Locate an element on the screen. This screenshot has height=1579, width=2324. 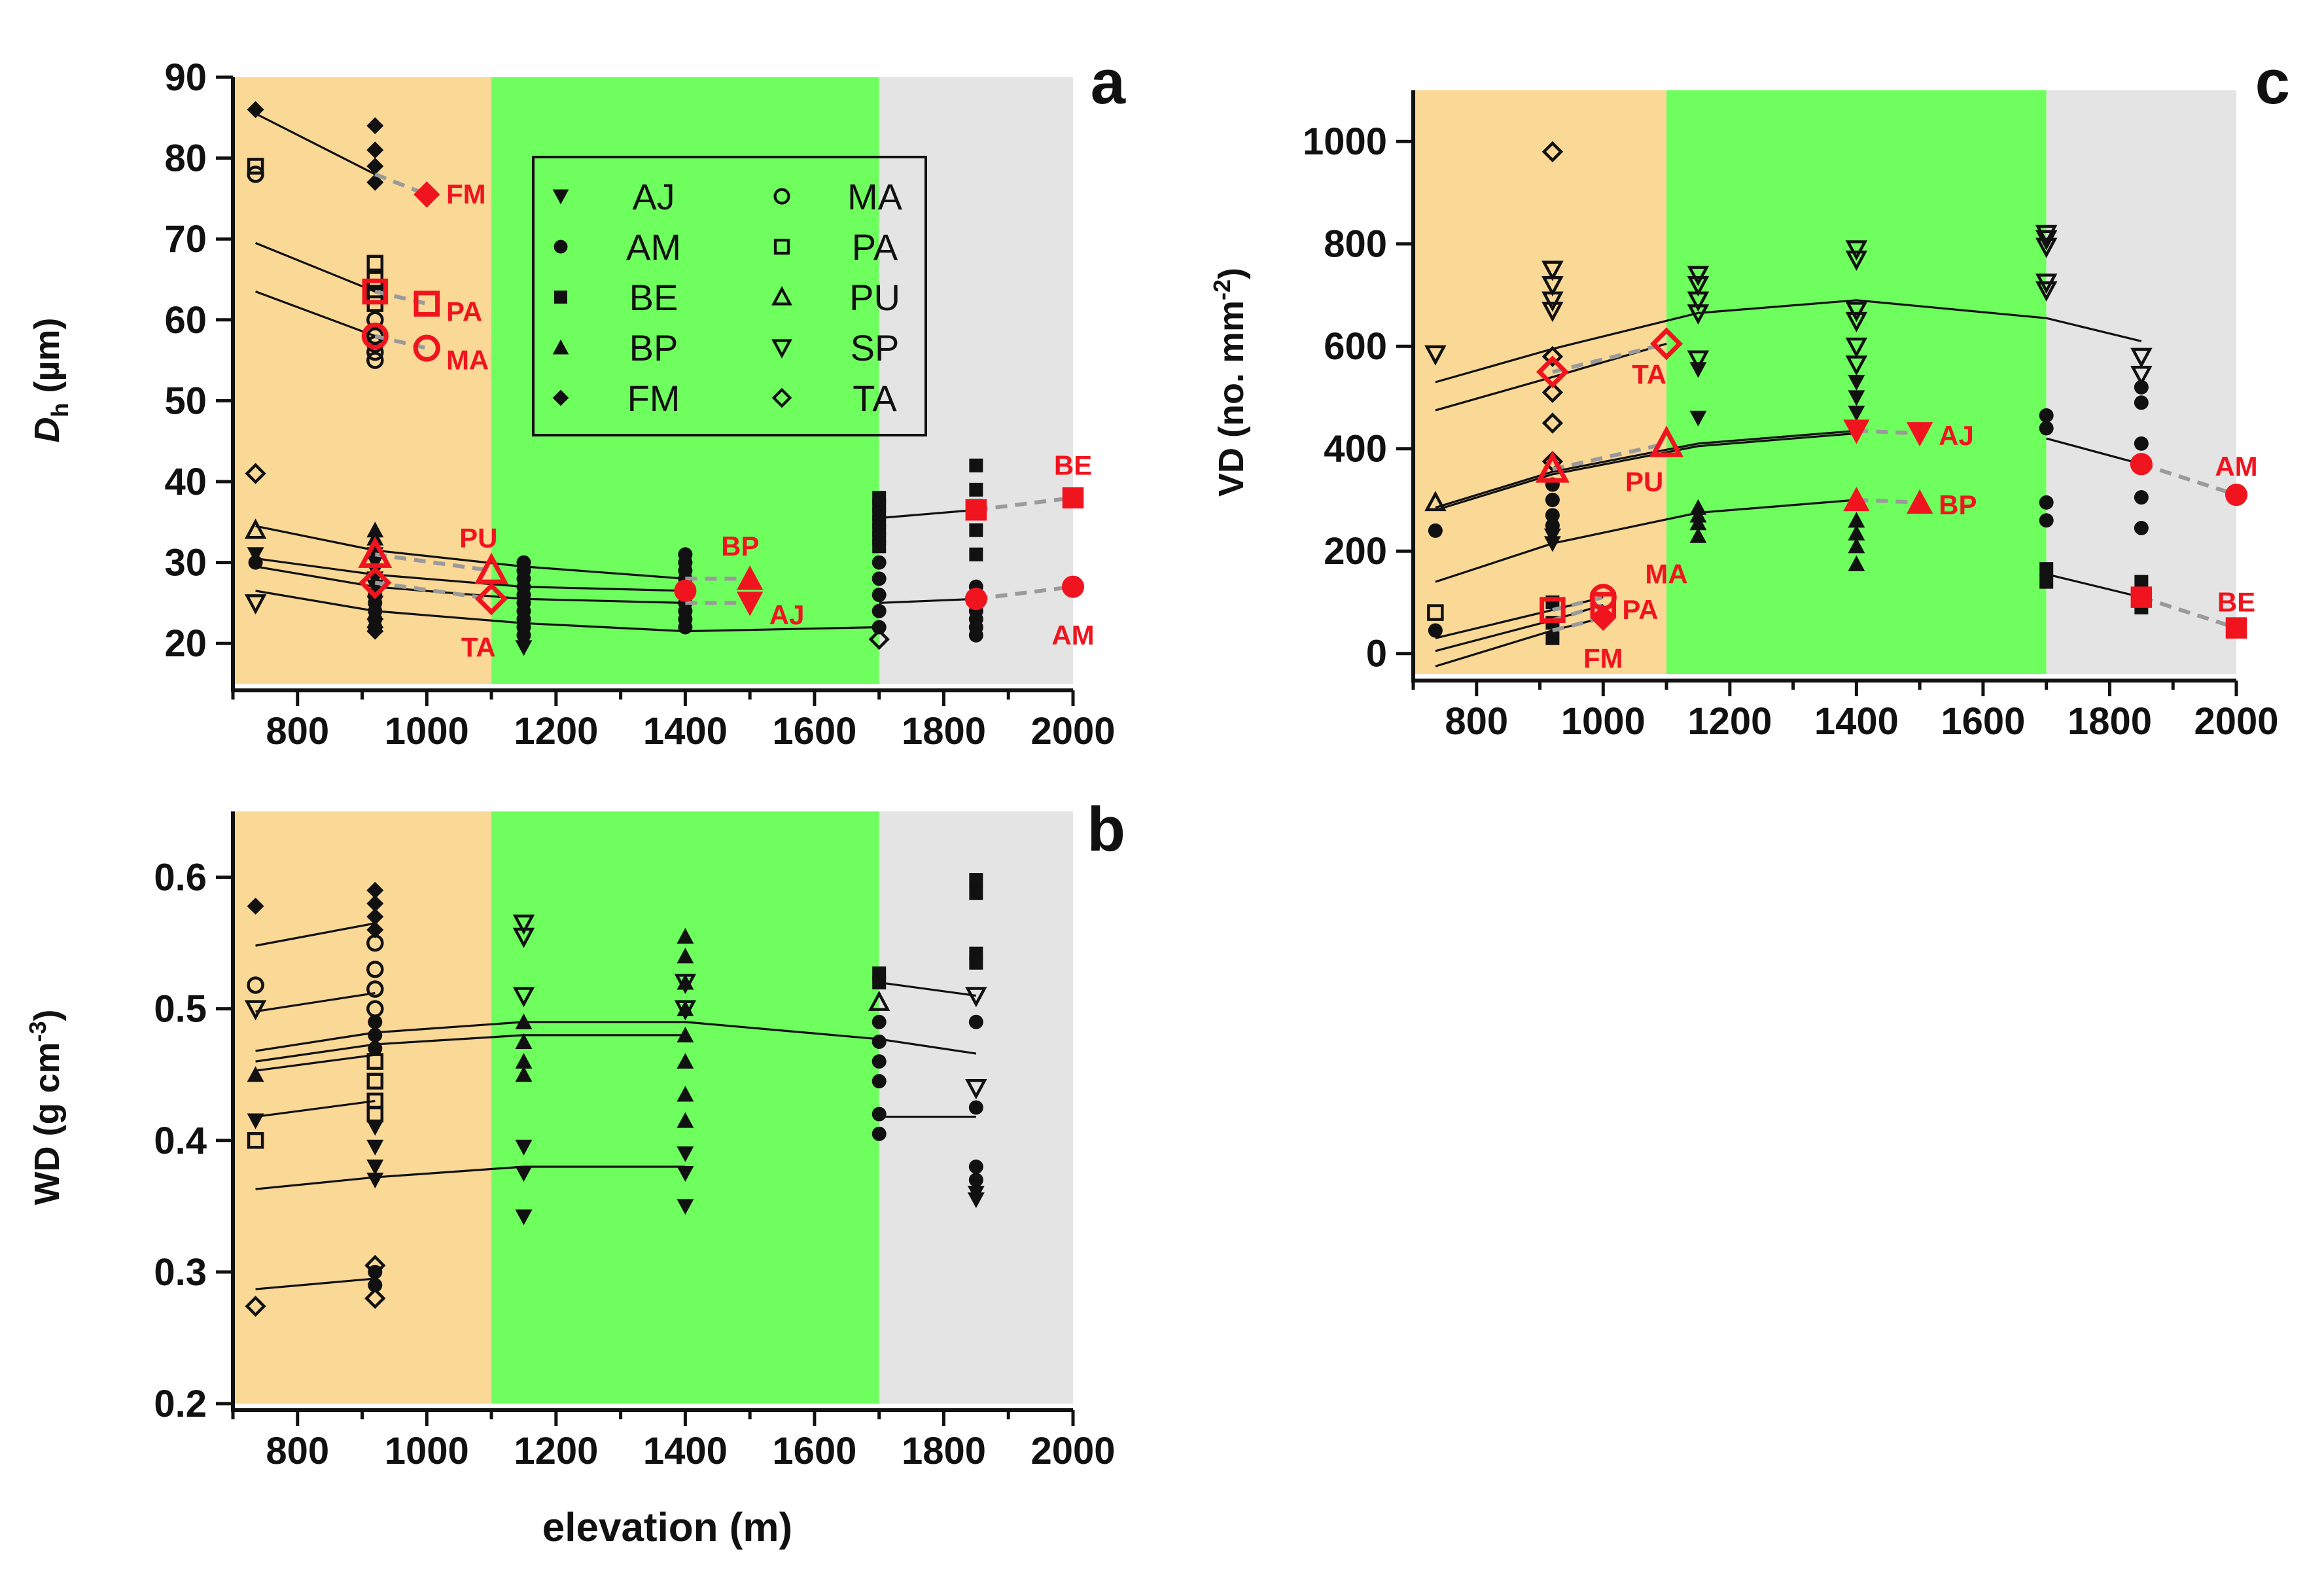
current-point-circle is located at coordinates (976, 599).